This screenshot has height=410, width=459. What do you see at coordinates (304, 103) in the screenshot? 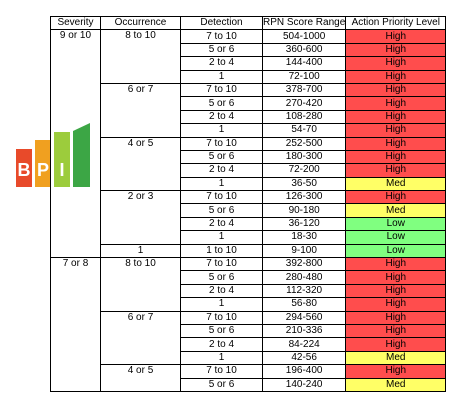
I see `rpn-range-cell: 270-420` at bounding box center [304, 103].